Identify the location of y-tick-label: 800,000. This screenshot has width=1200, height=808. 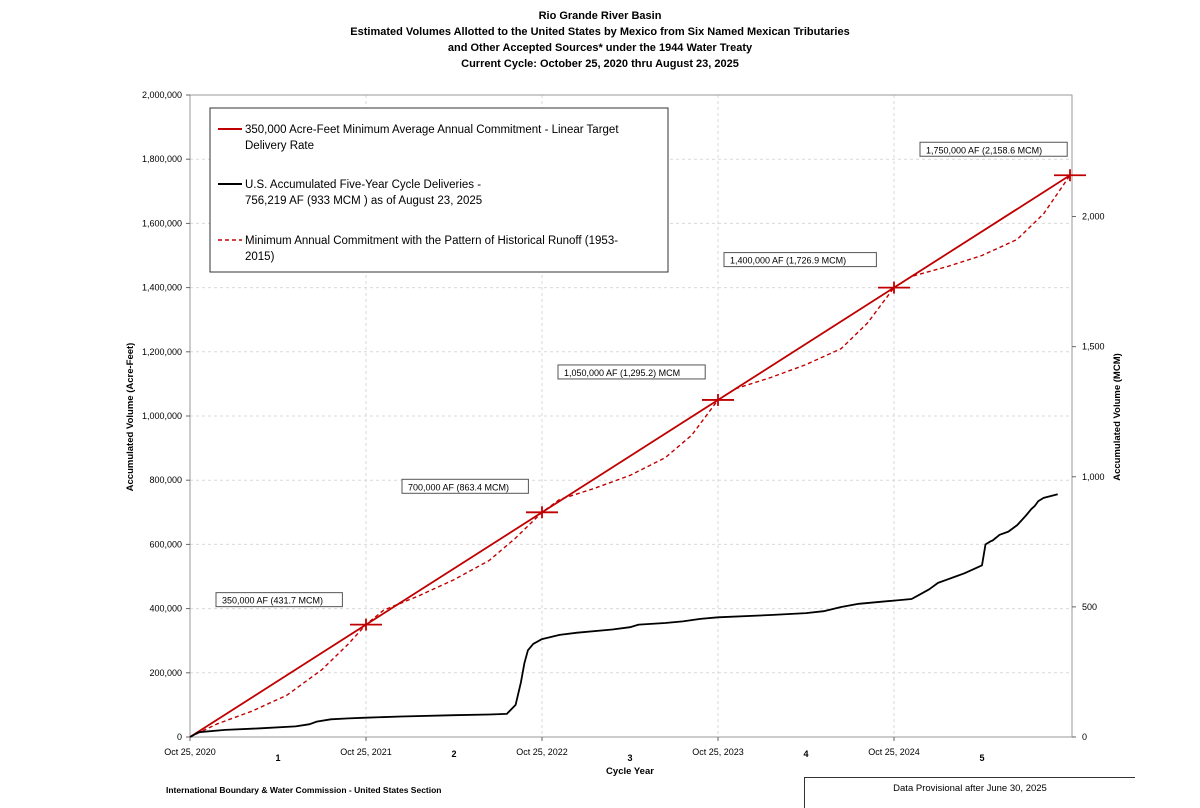
(165, 480).